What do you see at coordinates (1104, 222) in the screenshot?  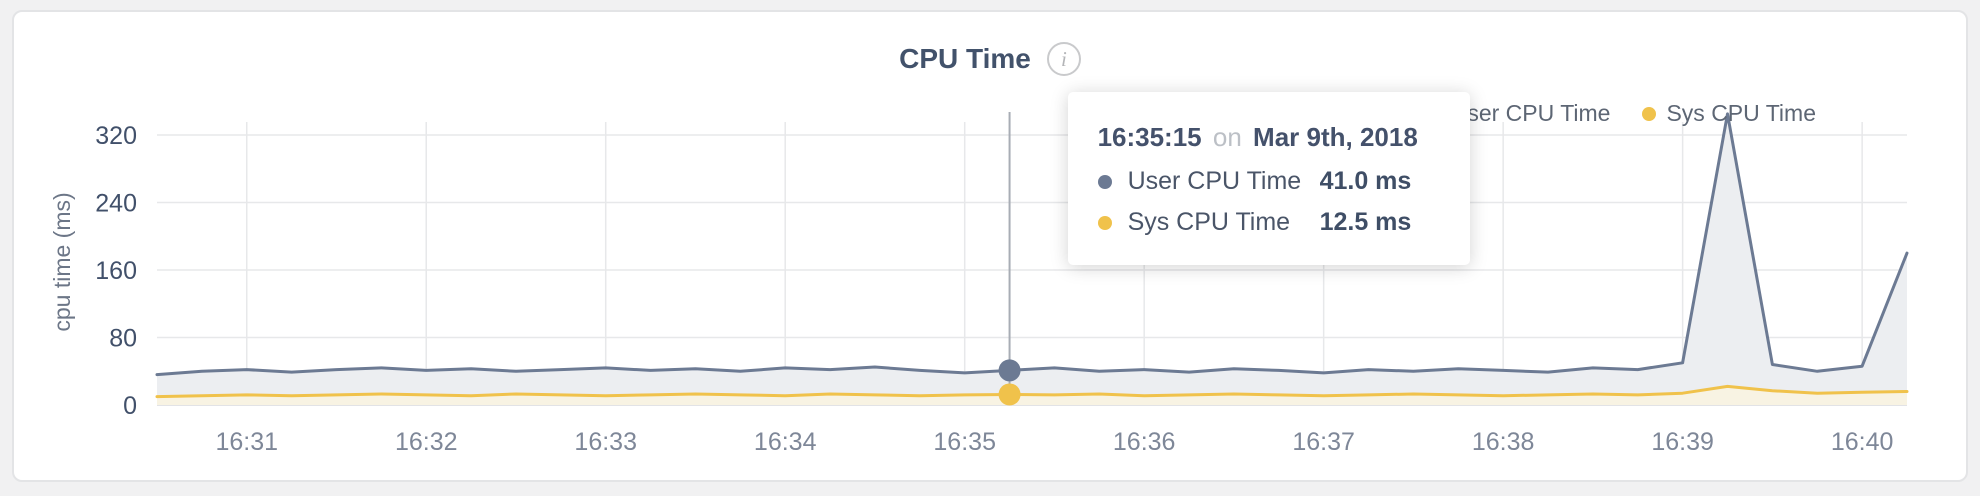 I see `tooltip-dot-sys-icon` at bounding box center [1104, 222].